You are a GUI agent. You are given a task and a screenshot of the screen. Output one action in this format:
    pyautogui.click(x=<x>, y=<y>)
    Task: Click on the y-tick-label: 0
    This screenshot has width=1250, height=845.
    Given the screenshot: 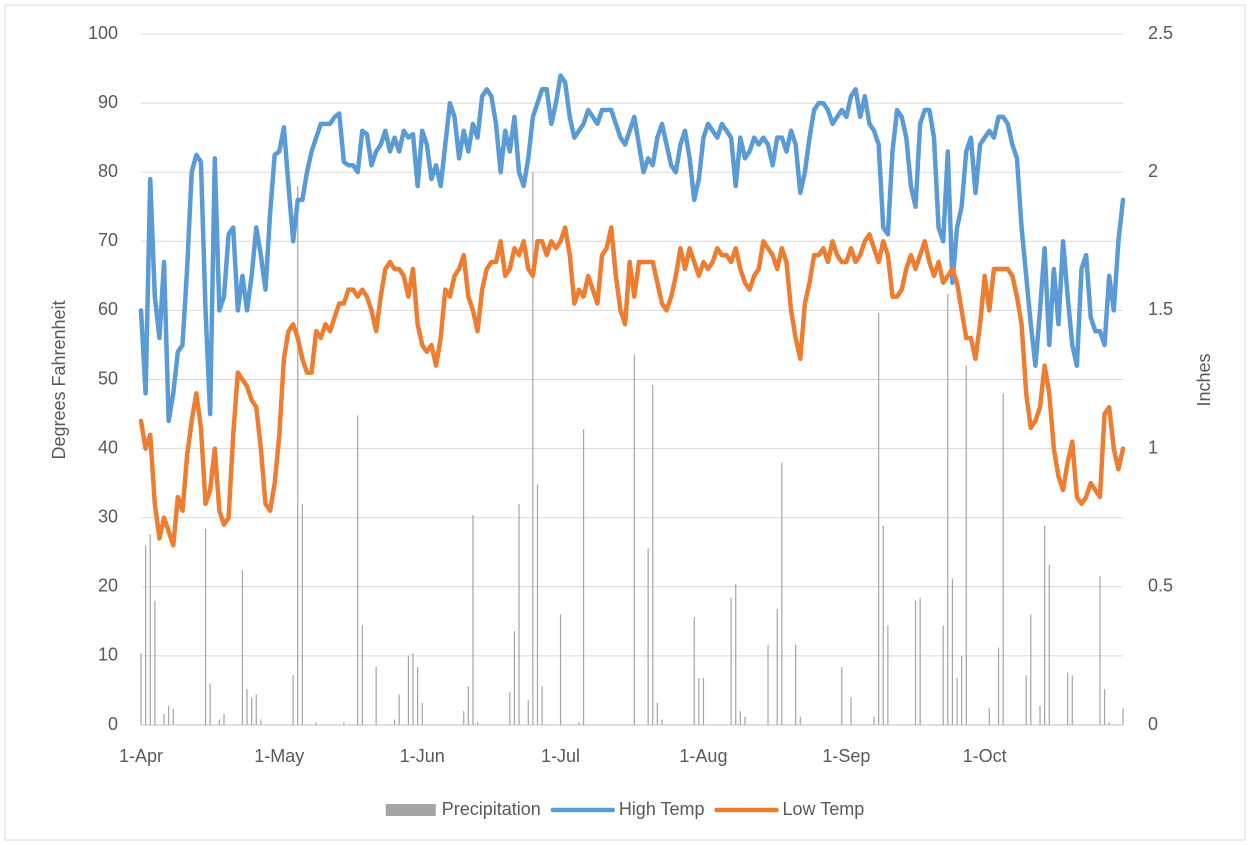 What is the action you would take?
    pyautogui.click(x=113, y=724)
    